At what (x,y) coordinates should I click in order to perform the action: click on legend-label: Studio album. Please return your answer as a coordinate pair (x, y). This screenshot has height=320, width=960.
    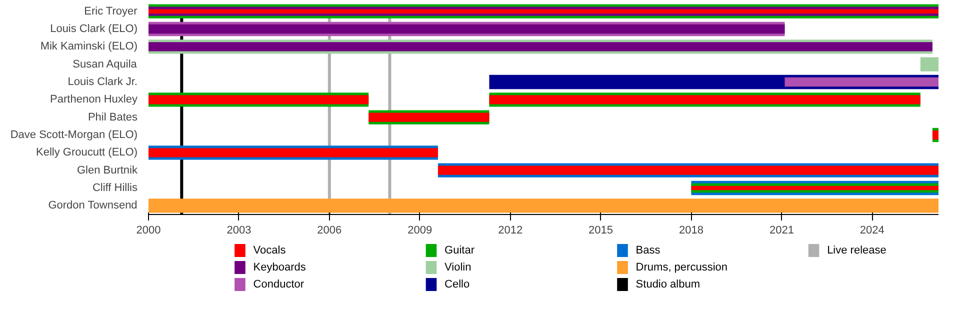
    Looking at the image, I should click on (668, 284).